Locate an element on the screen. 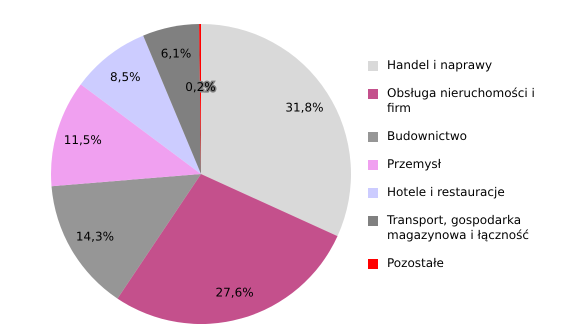 The width and height of the screenshot is (588, 333). pie-slice is located at coordinates (126, 236).